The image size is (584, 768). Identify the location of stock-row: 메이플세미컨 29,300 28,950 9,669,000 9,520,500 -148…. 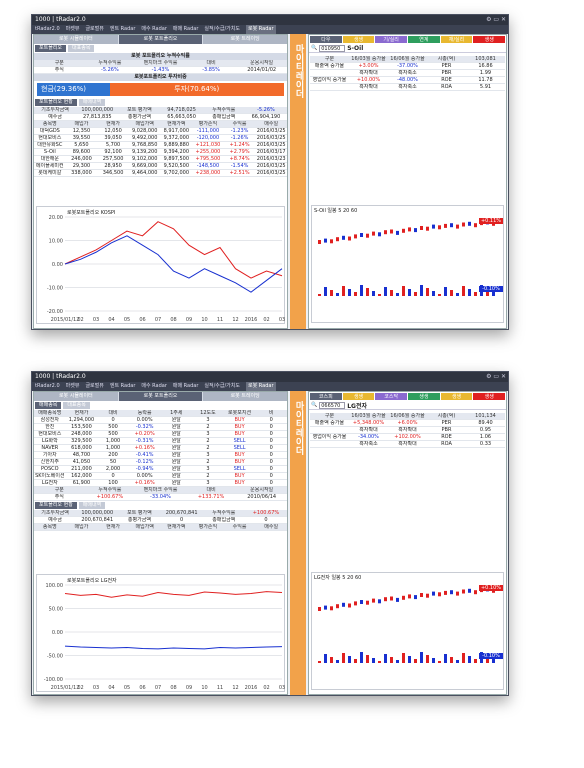
(160, 166).